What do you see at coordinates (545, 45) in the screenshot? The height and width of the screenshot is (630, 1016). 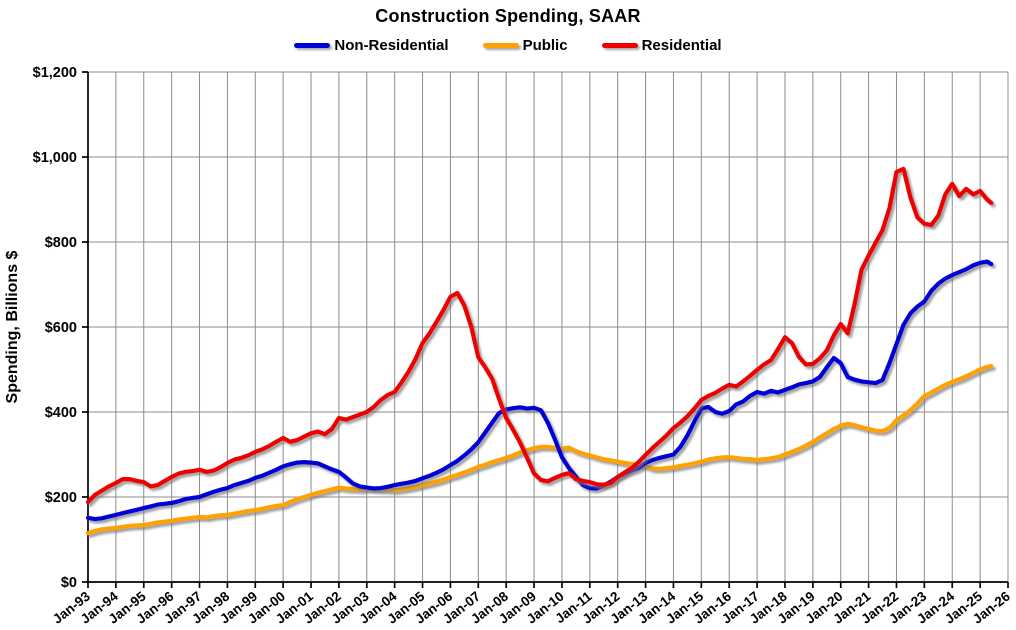 I see `legend-label-public: Public` at bounding box center [545, 45].